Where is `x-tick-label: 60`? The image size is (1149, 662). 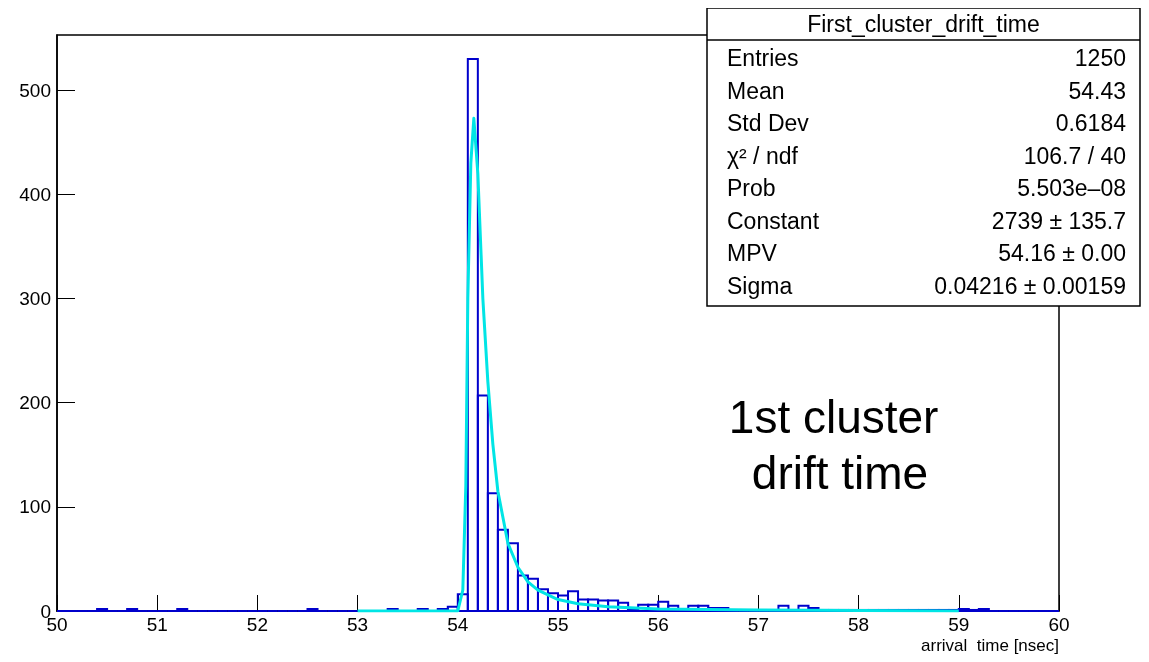 x-tick-label: 60 is located at coordinates (1059, 624).